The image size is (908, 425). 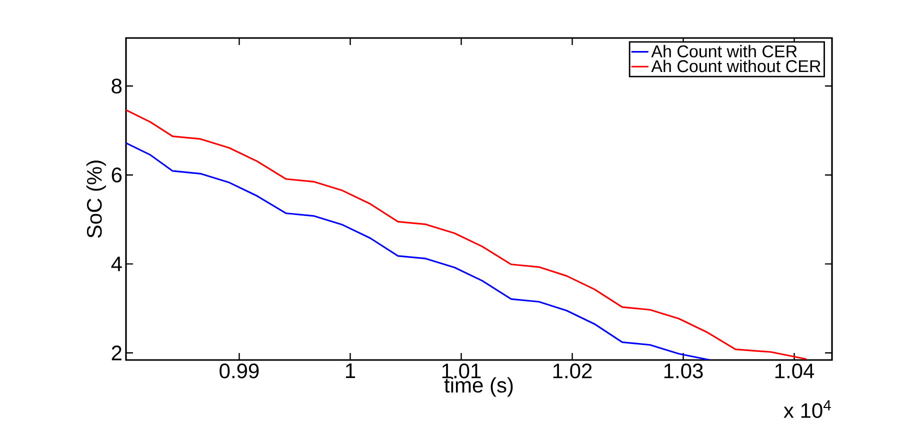 What do you see at coordinates (117, 353) in the screenshot?
I see `y-tick-label: 2` at bounding box center [117, 353].